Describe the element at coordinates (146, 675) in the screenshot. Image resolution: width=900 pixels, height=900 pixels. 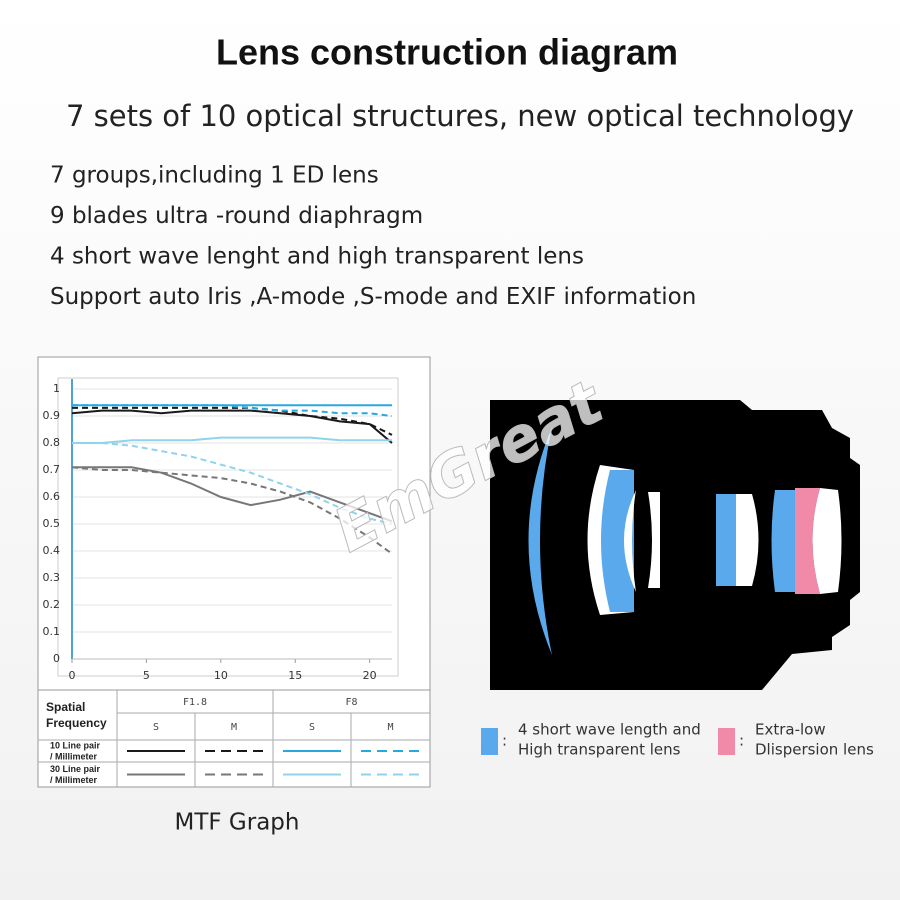
I see `x-tick-label: 5` at that location.